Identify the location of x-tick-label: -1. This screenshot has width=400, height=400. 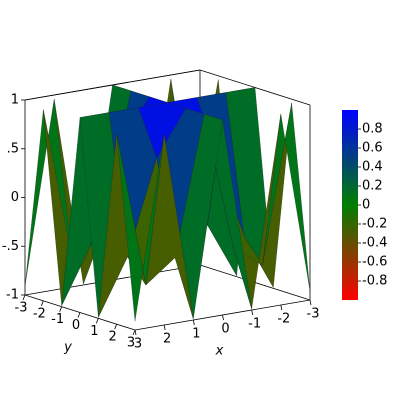
(254, 324).